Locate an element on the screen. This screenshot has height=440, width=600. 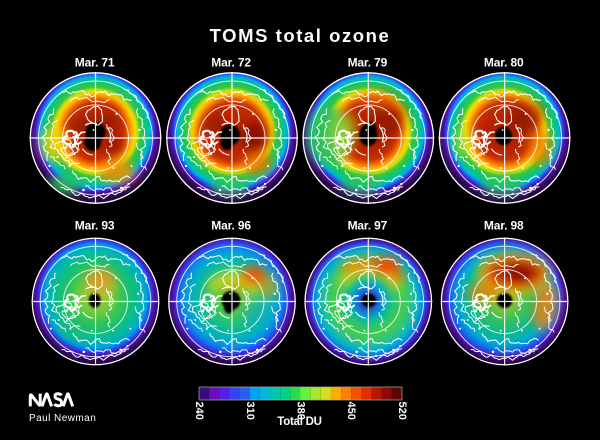
svg-text: 450 is located at coordinates (351, 411).